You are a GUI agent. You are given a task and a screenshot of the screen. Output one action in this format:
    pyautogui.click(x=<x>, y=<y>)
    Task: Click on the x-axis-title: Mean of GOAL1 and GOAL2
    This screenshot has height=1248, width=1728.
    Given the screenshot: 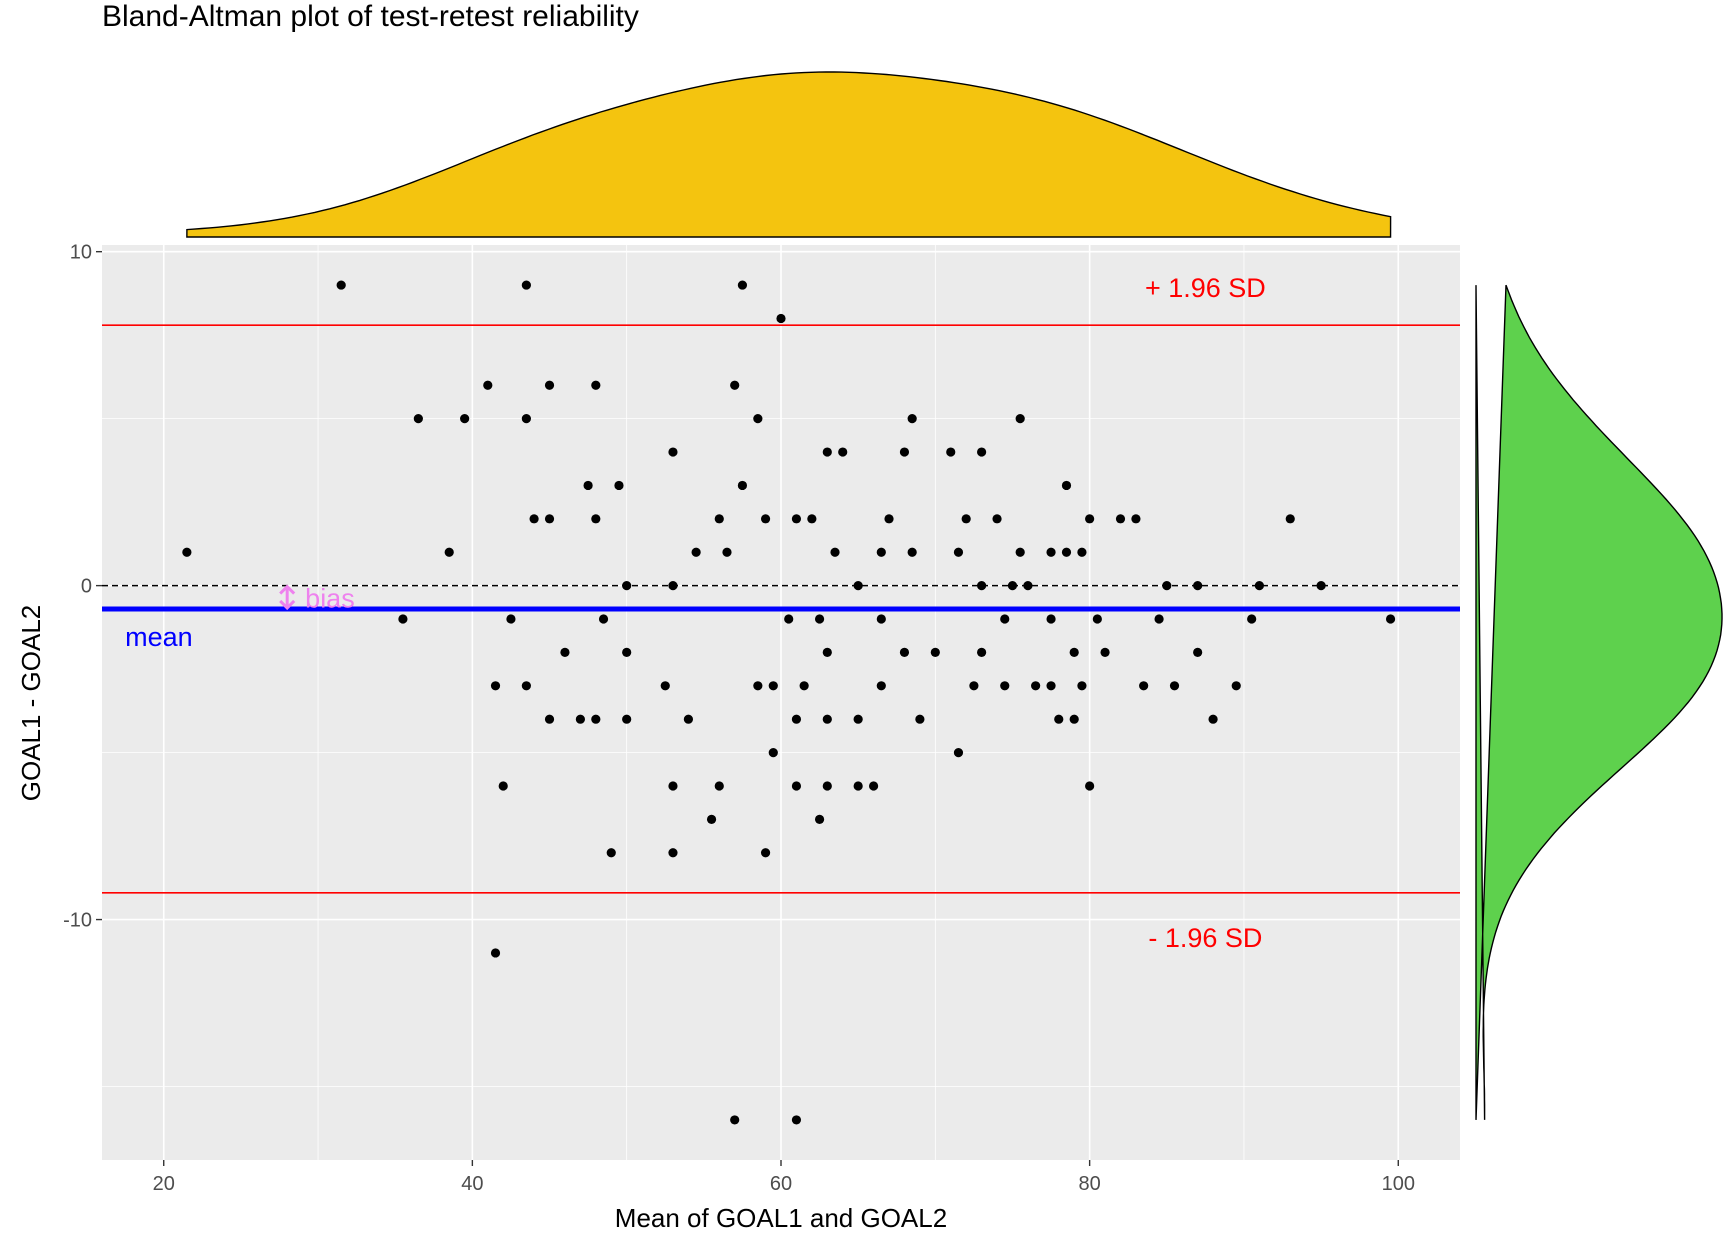 What is the action you would take?
    pyautogui.click(x=781, y=1218)
    